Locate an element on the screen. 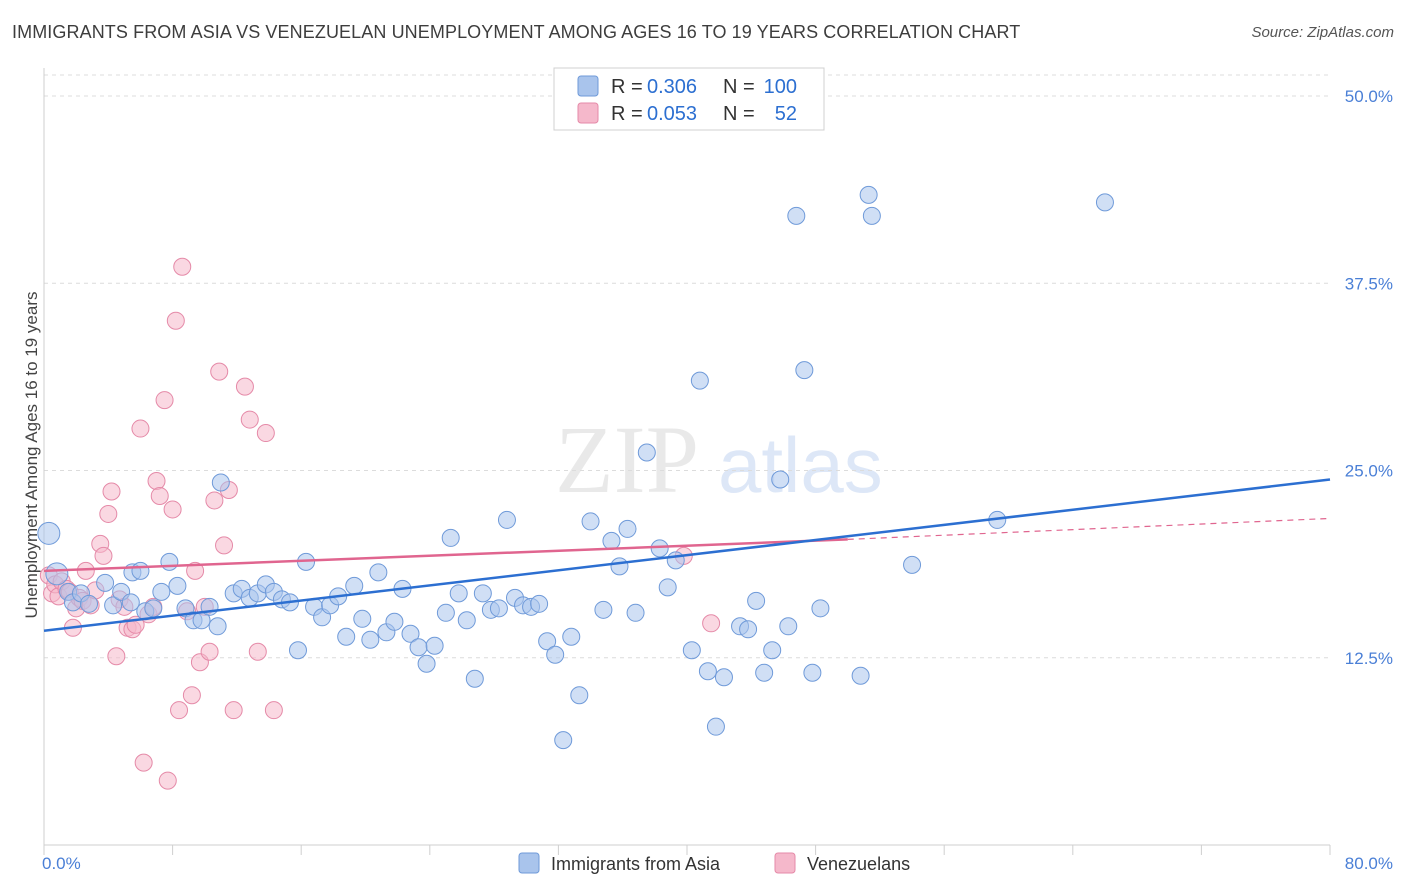 Image resolution: width=1406 pixels, height=892 pixels. series-legend: Immigrants from Asia Venezuelans is located at coordinates (714, 863).